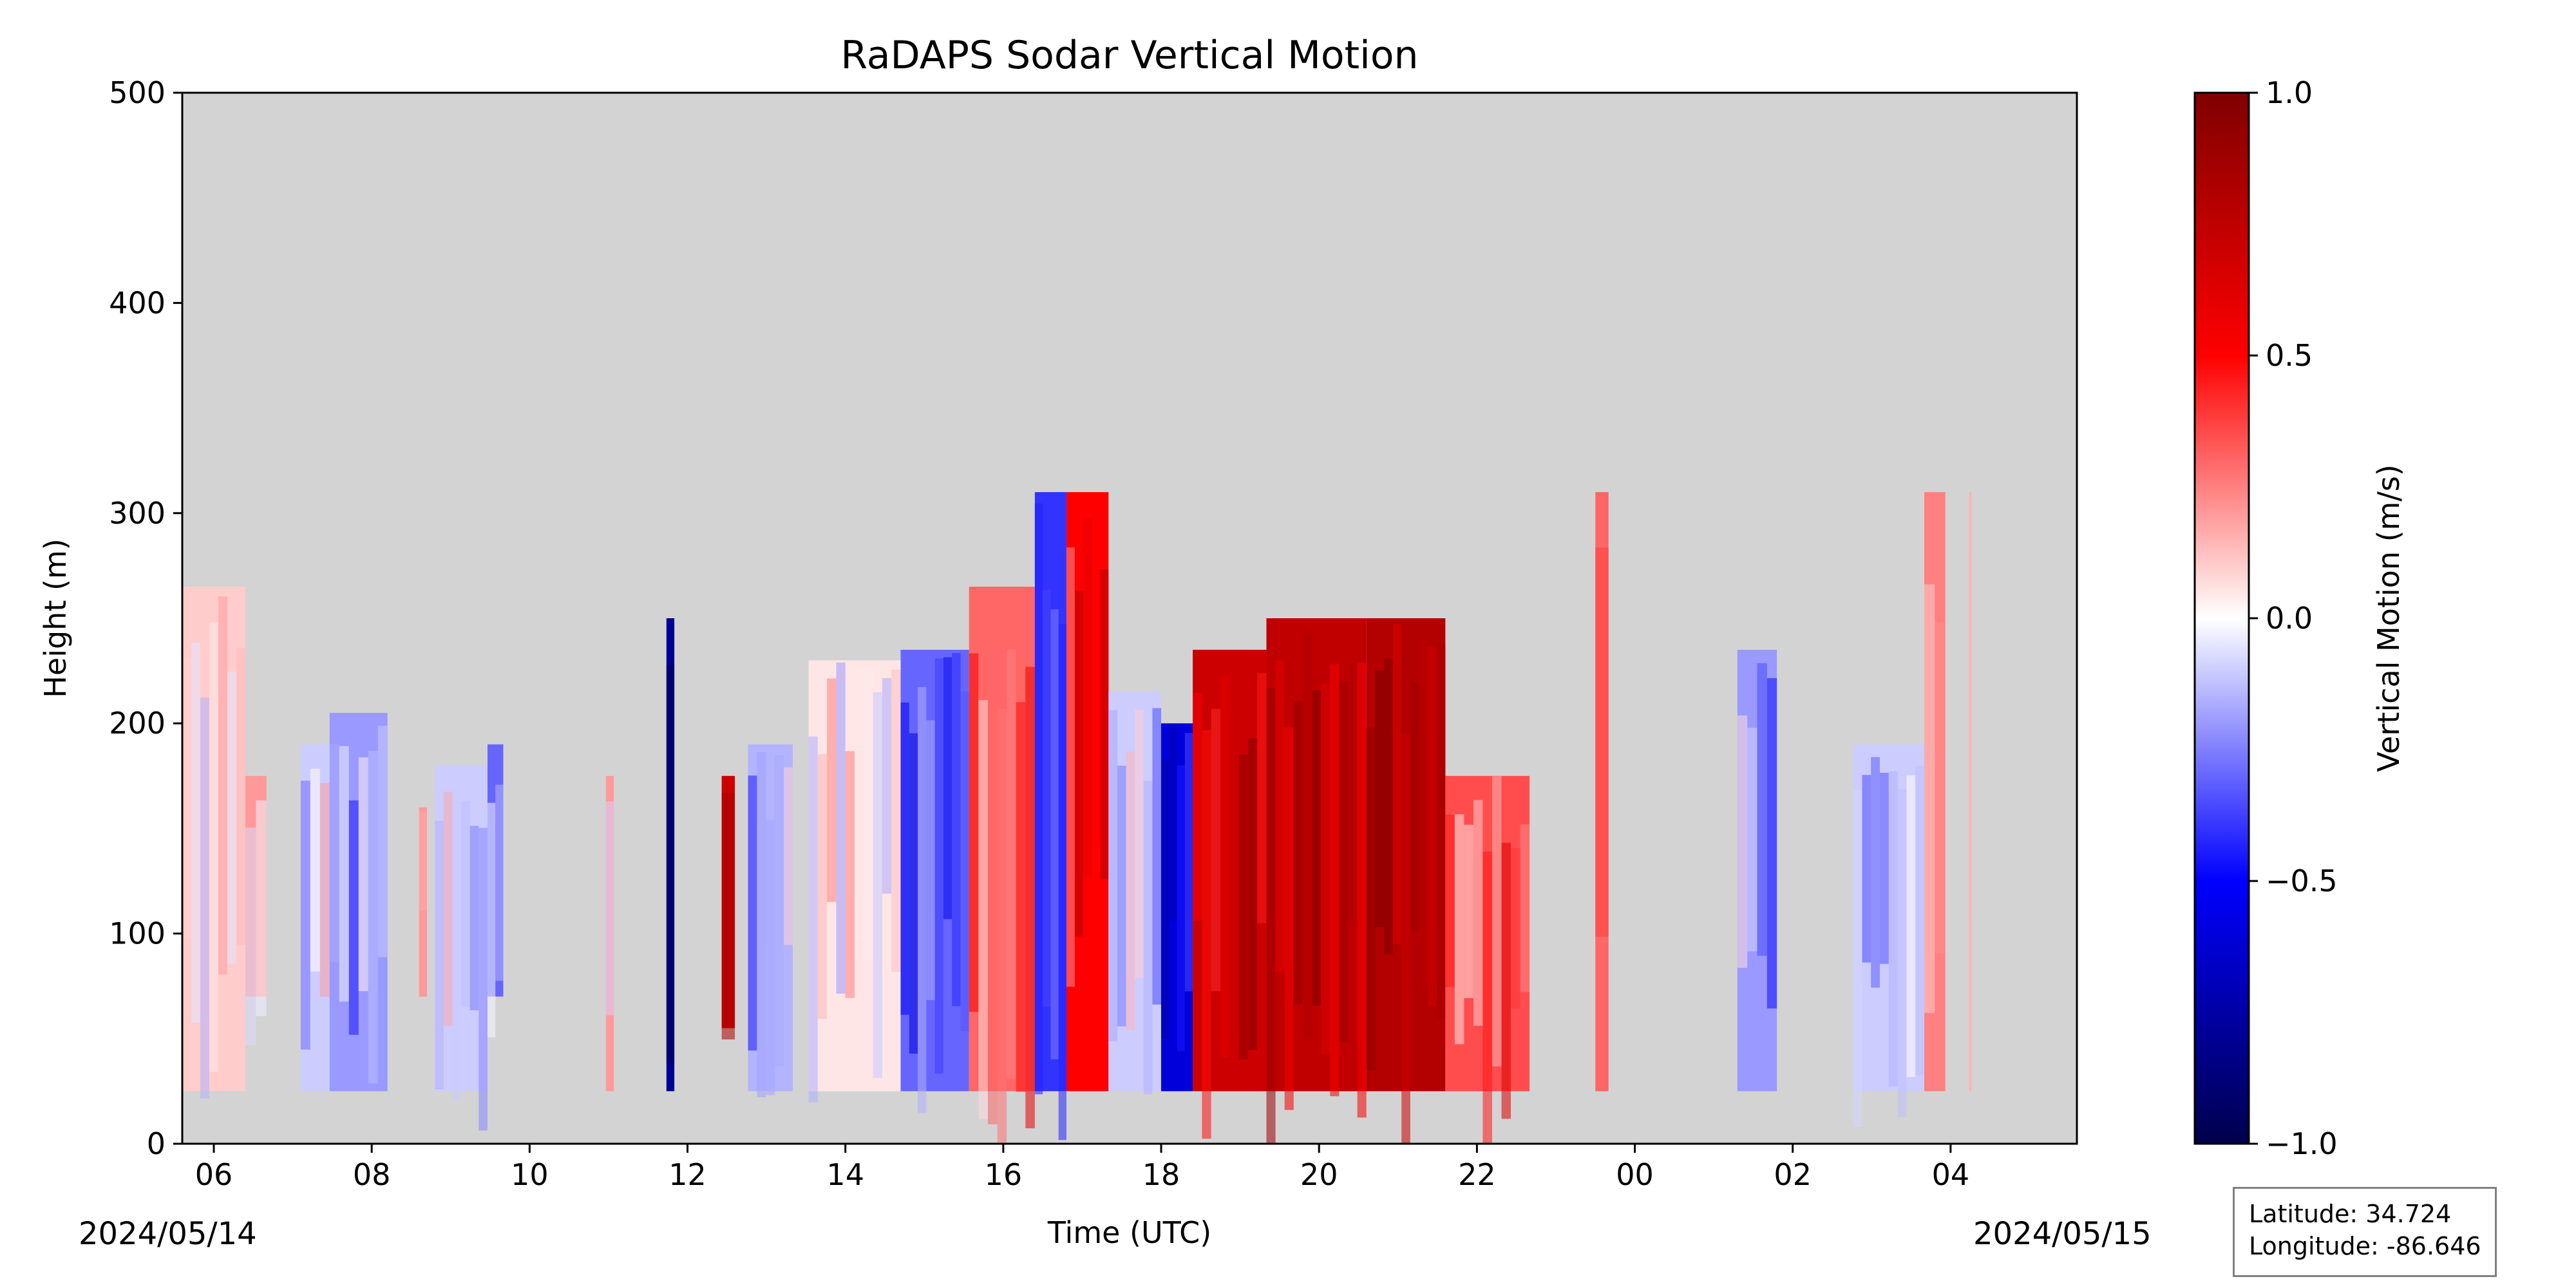 The width and height of the screenshot is (2576, 1288). I want to click on colorbar, so click(2221, 618).